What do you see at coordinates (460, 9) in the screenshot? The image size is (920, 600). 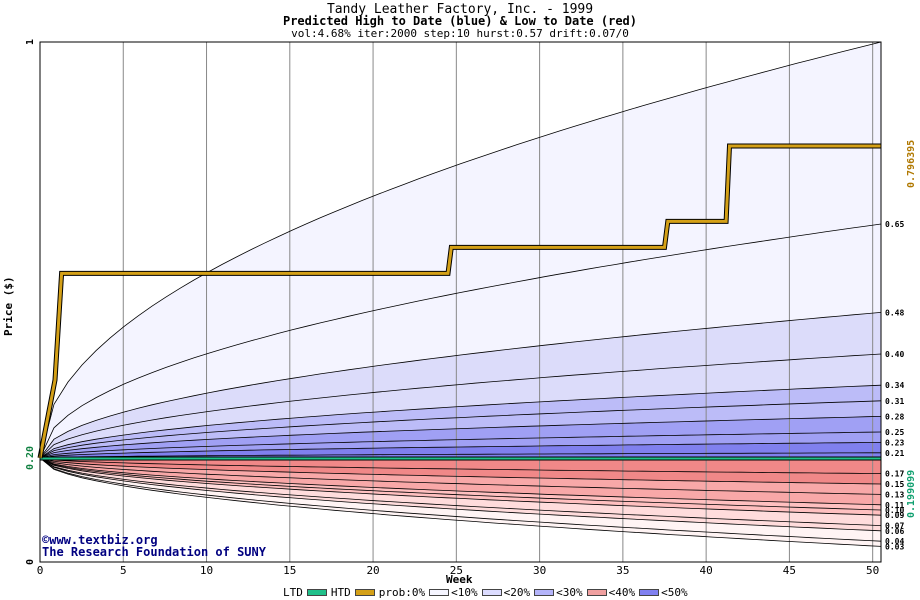 I see `chart-title: Tandy Leather Factory, Inc. - 1999` at bounding box center [460, 9].